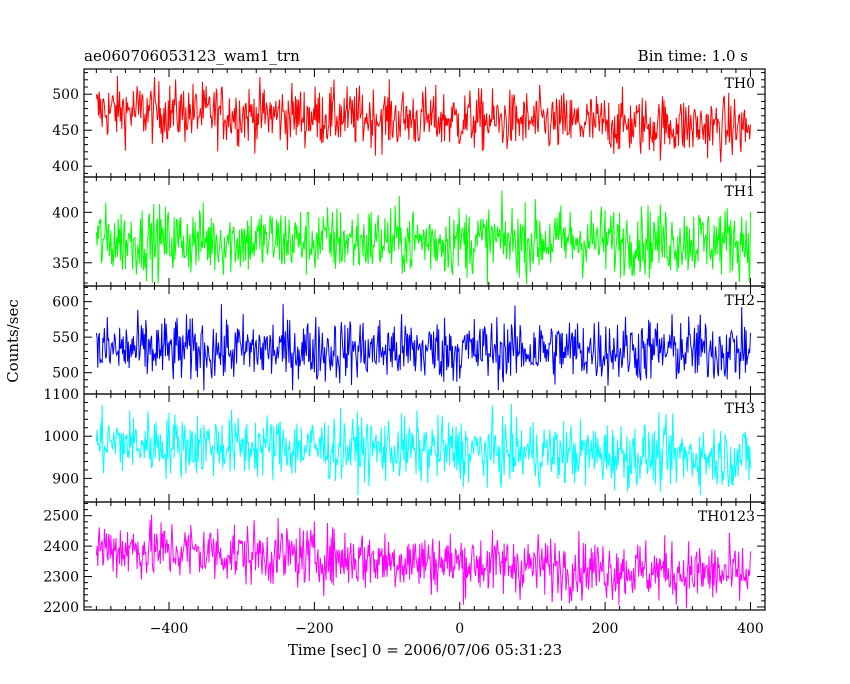 Image resolution: width=850 pixels, height=684 pixels. Describe the element at coordinates (693, 56) in the screenshot. I see `bin-time-label: Bin time: 1.0 s` at that location.